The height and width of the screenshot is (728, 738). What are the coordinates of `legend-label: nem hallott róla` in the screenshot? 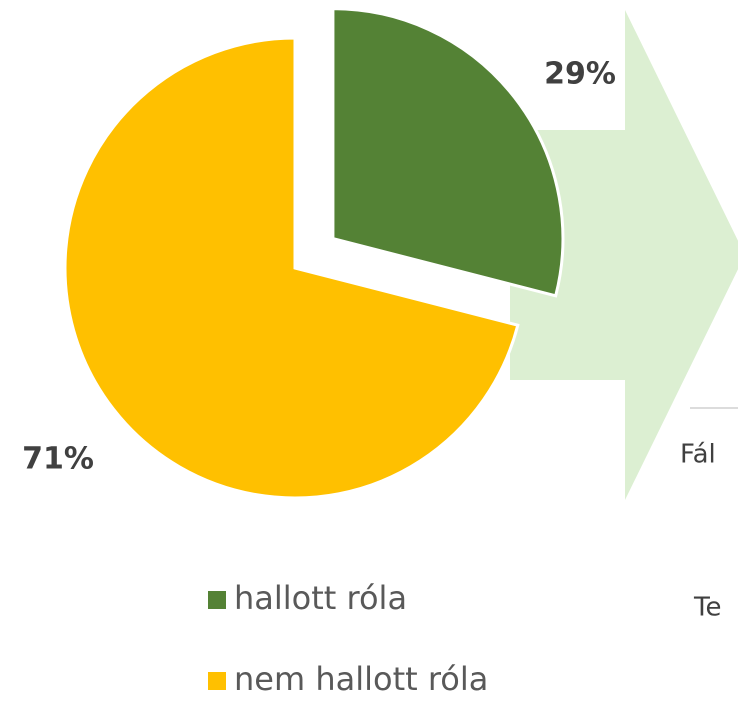 It's located at (361, 679).